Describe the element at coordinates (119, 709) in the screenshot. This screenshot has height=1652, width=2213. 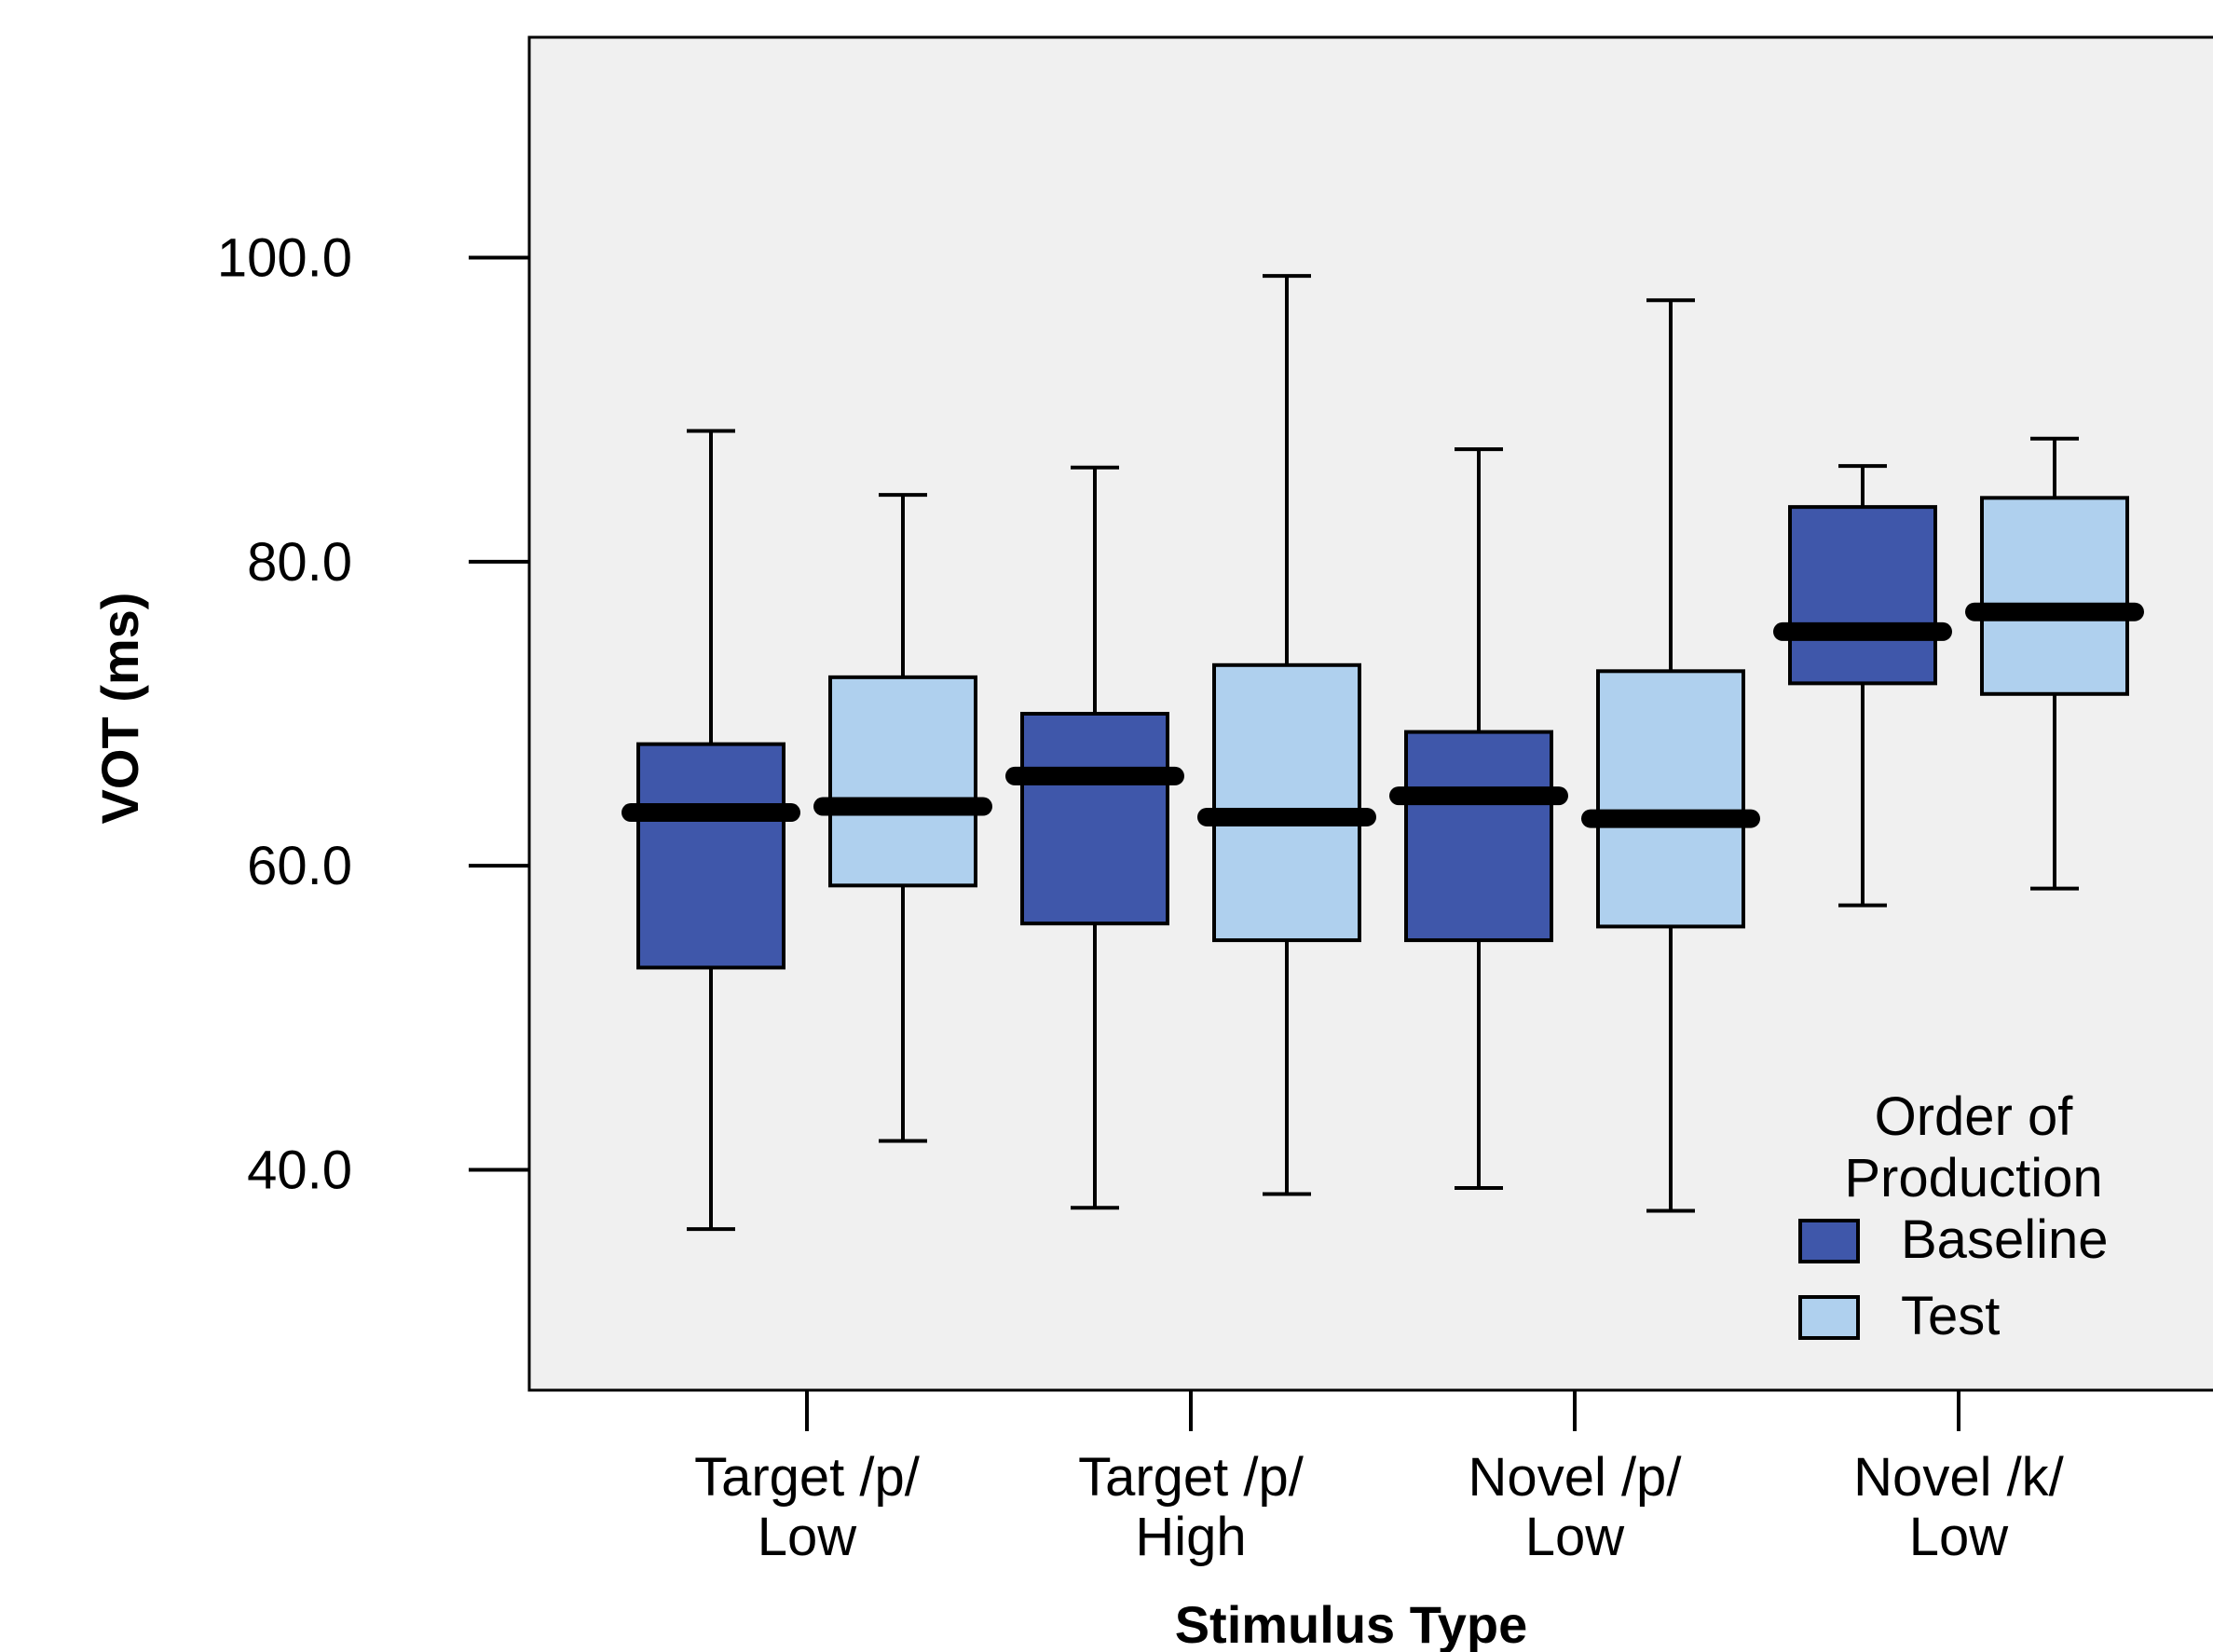
I see `y-axis-title: VOT (ms)` at that location.